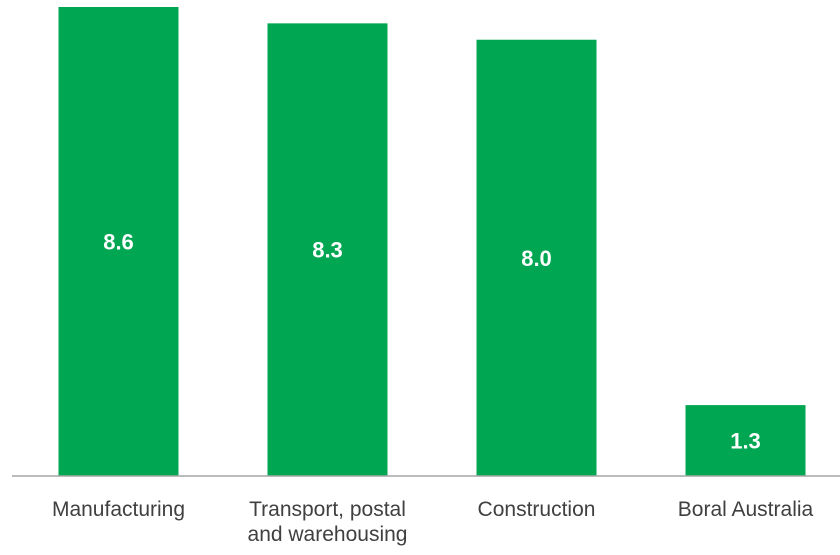 Image resolution: width=840 pixels, height=555 pixels. I want to click on bar-value-label-0: 8.6, so click(118, 242).